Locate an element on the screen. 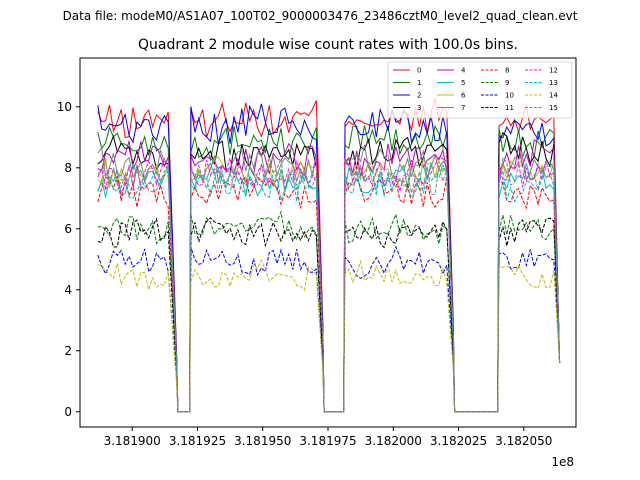 This screenshot has width=640, height=480. y-tick-label: 6 is located at coordinates (68, 229).